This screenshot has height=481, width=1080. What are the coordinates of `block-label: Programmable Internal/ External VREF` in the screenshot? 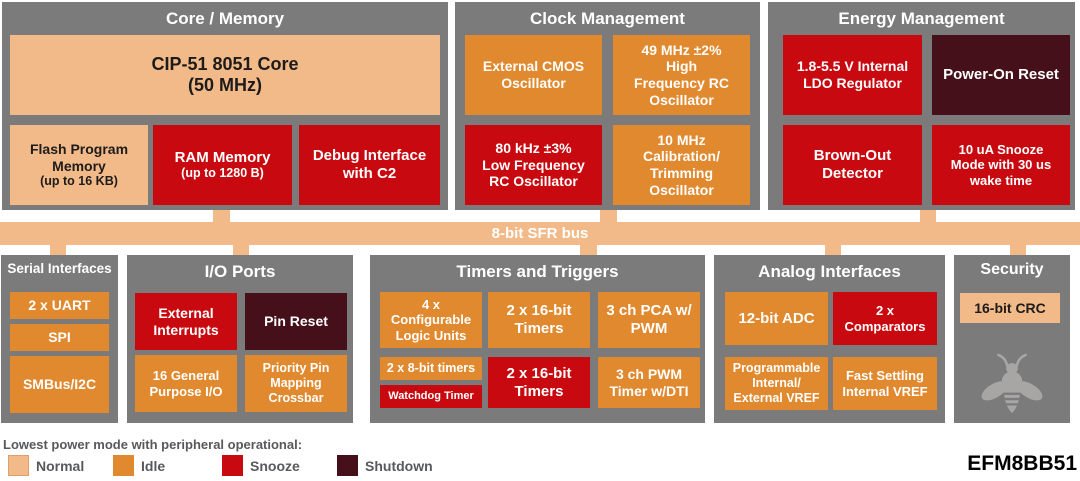 It's located at (776, 383).